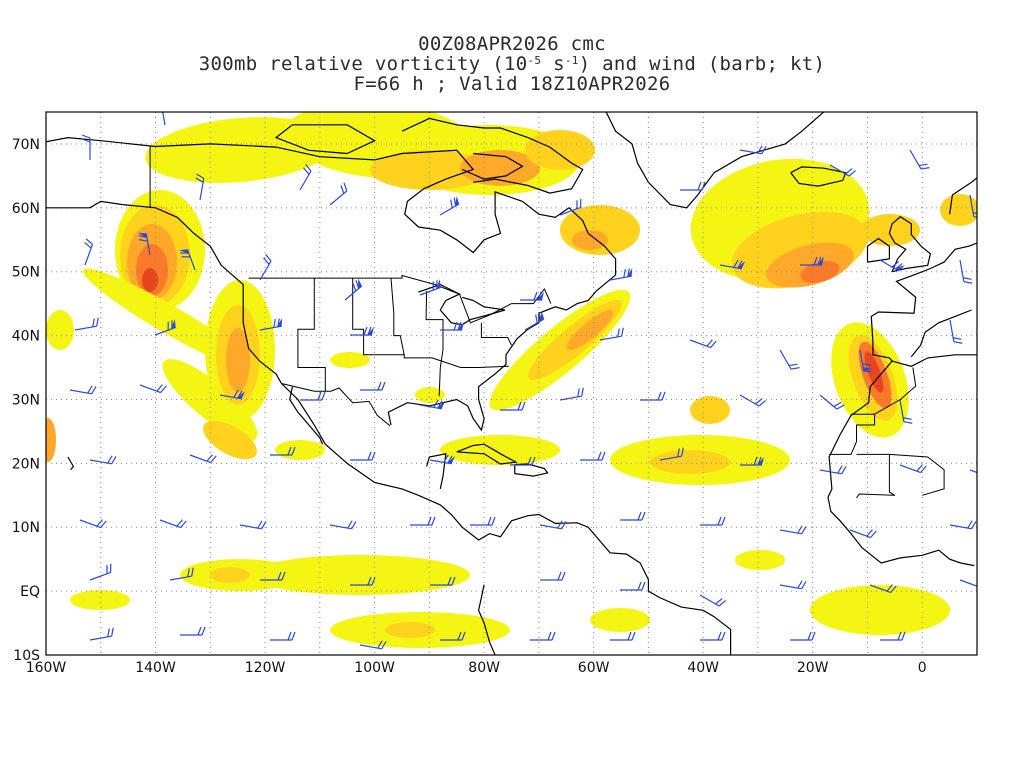 This screenshot has width=1024, height=768. What do you see at coordinates (534, 60) in the screenshot?
I see `title-exponent-1: -5` at bounding box center [534, 60].